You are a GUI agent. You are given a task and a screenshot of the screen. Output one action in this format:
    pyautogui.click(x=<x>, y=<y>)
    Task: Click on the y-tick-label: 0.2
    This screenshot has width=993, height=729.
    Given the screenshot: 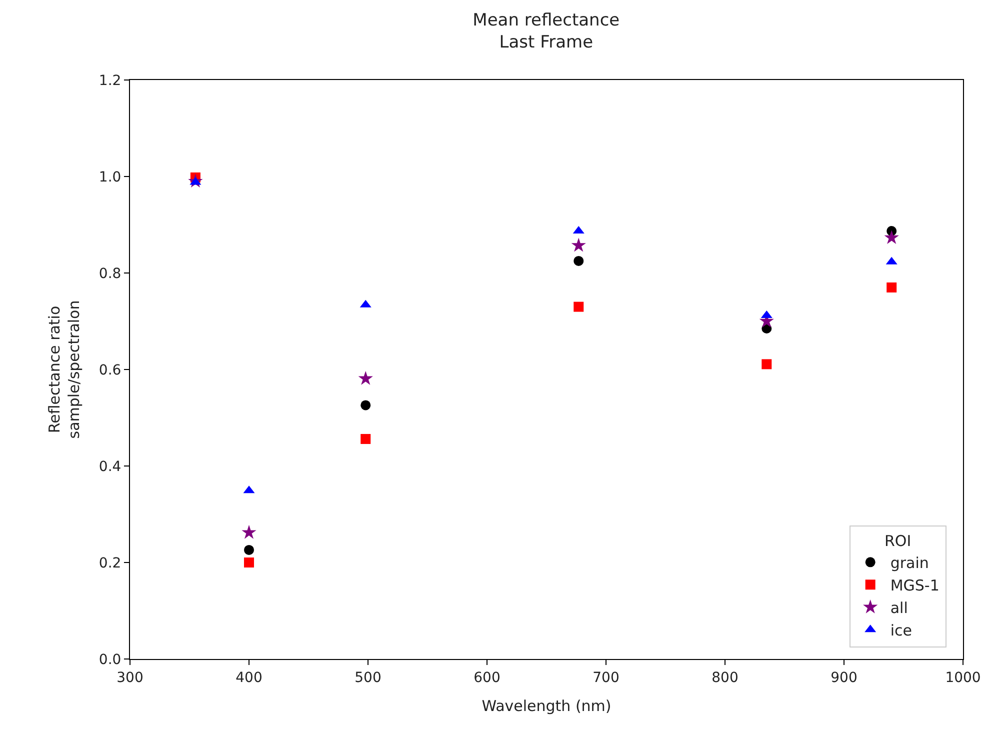 What is the action you would take?
    pyautogui.click(x=110, y=563)
    